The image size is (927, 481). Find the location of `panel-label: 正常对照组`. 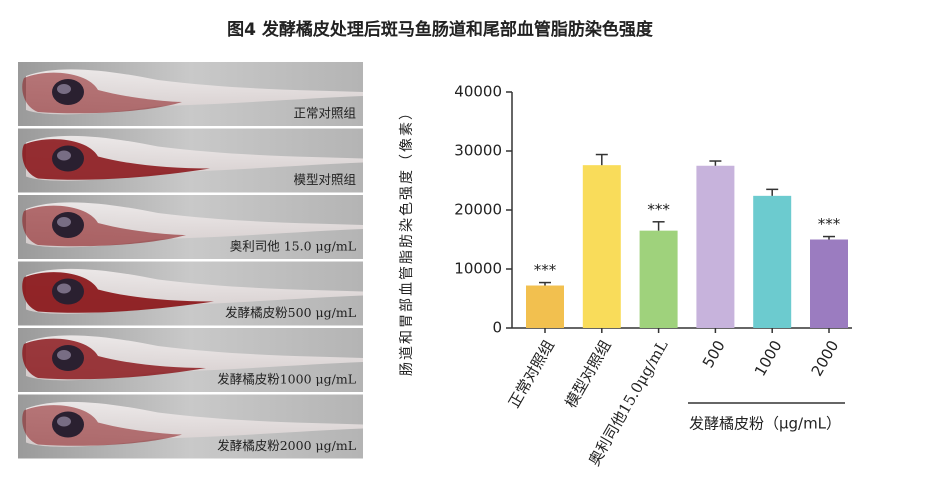

panel-label: 正常对照组 is located at coordinates (324, 113).